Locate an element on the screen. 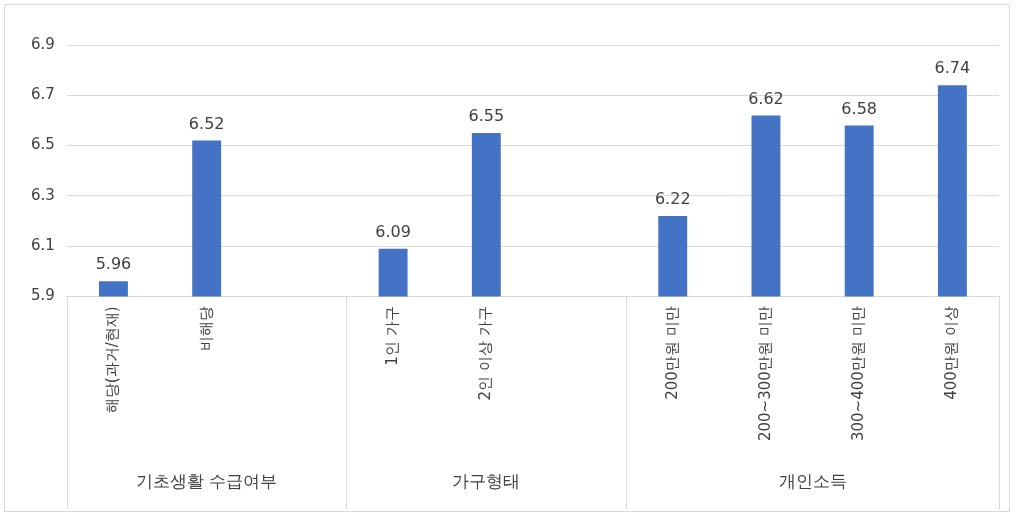  y-tick-label: 6.9 is located at coordinates (43, 43).